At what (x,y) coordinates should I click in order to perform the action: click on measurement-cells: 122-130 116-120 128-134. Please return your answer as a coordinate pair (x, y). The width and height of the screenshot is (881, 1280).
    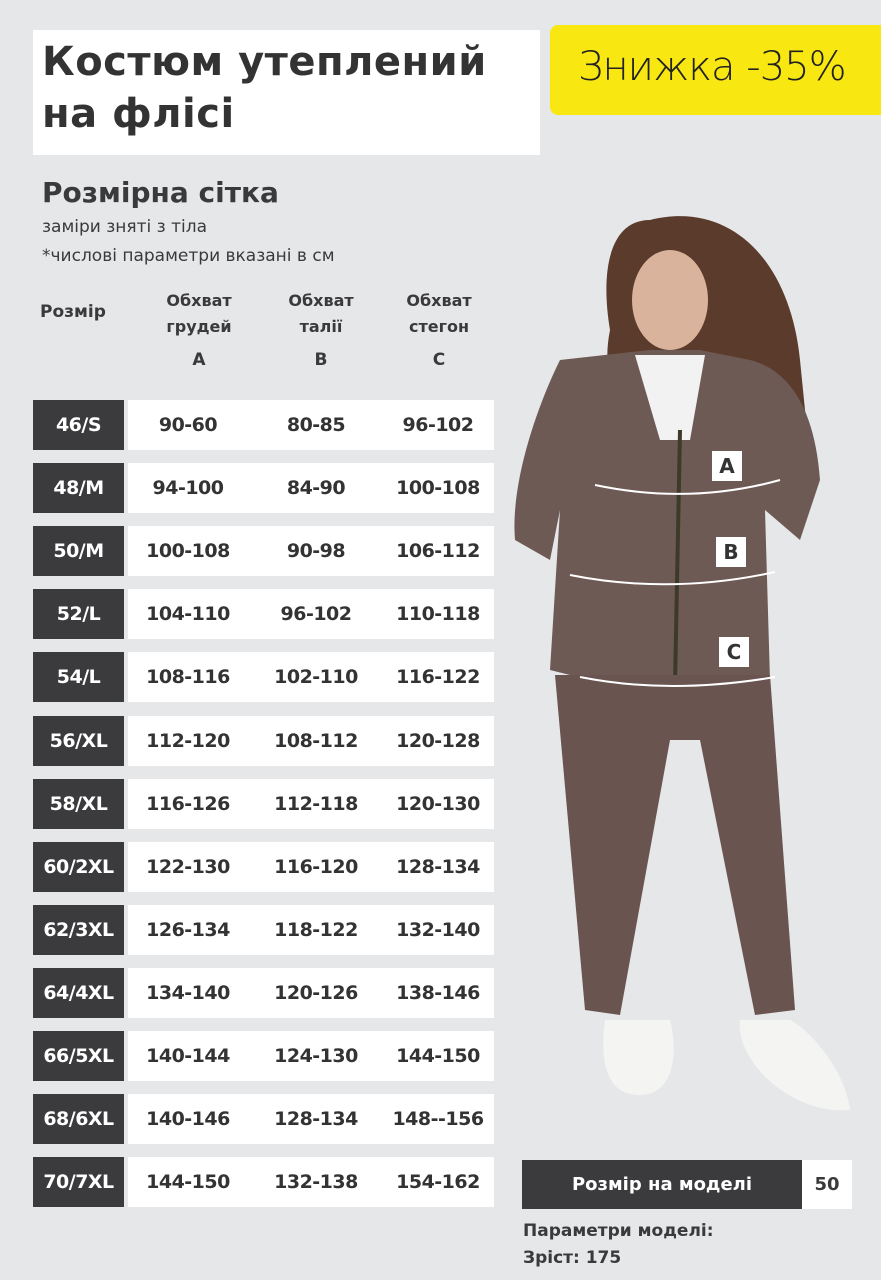
    Looking at the image, I should click on (311, 866).